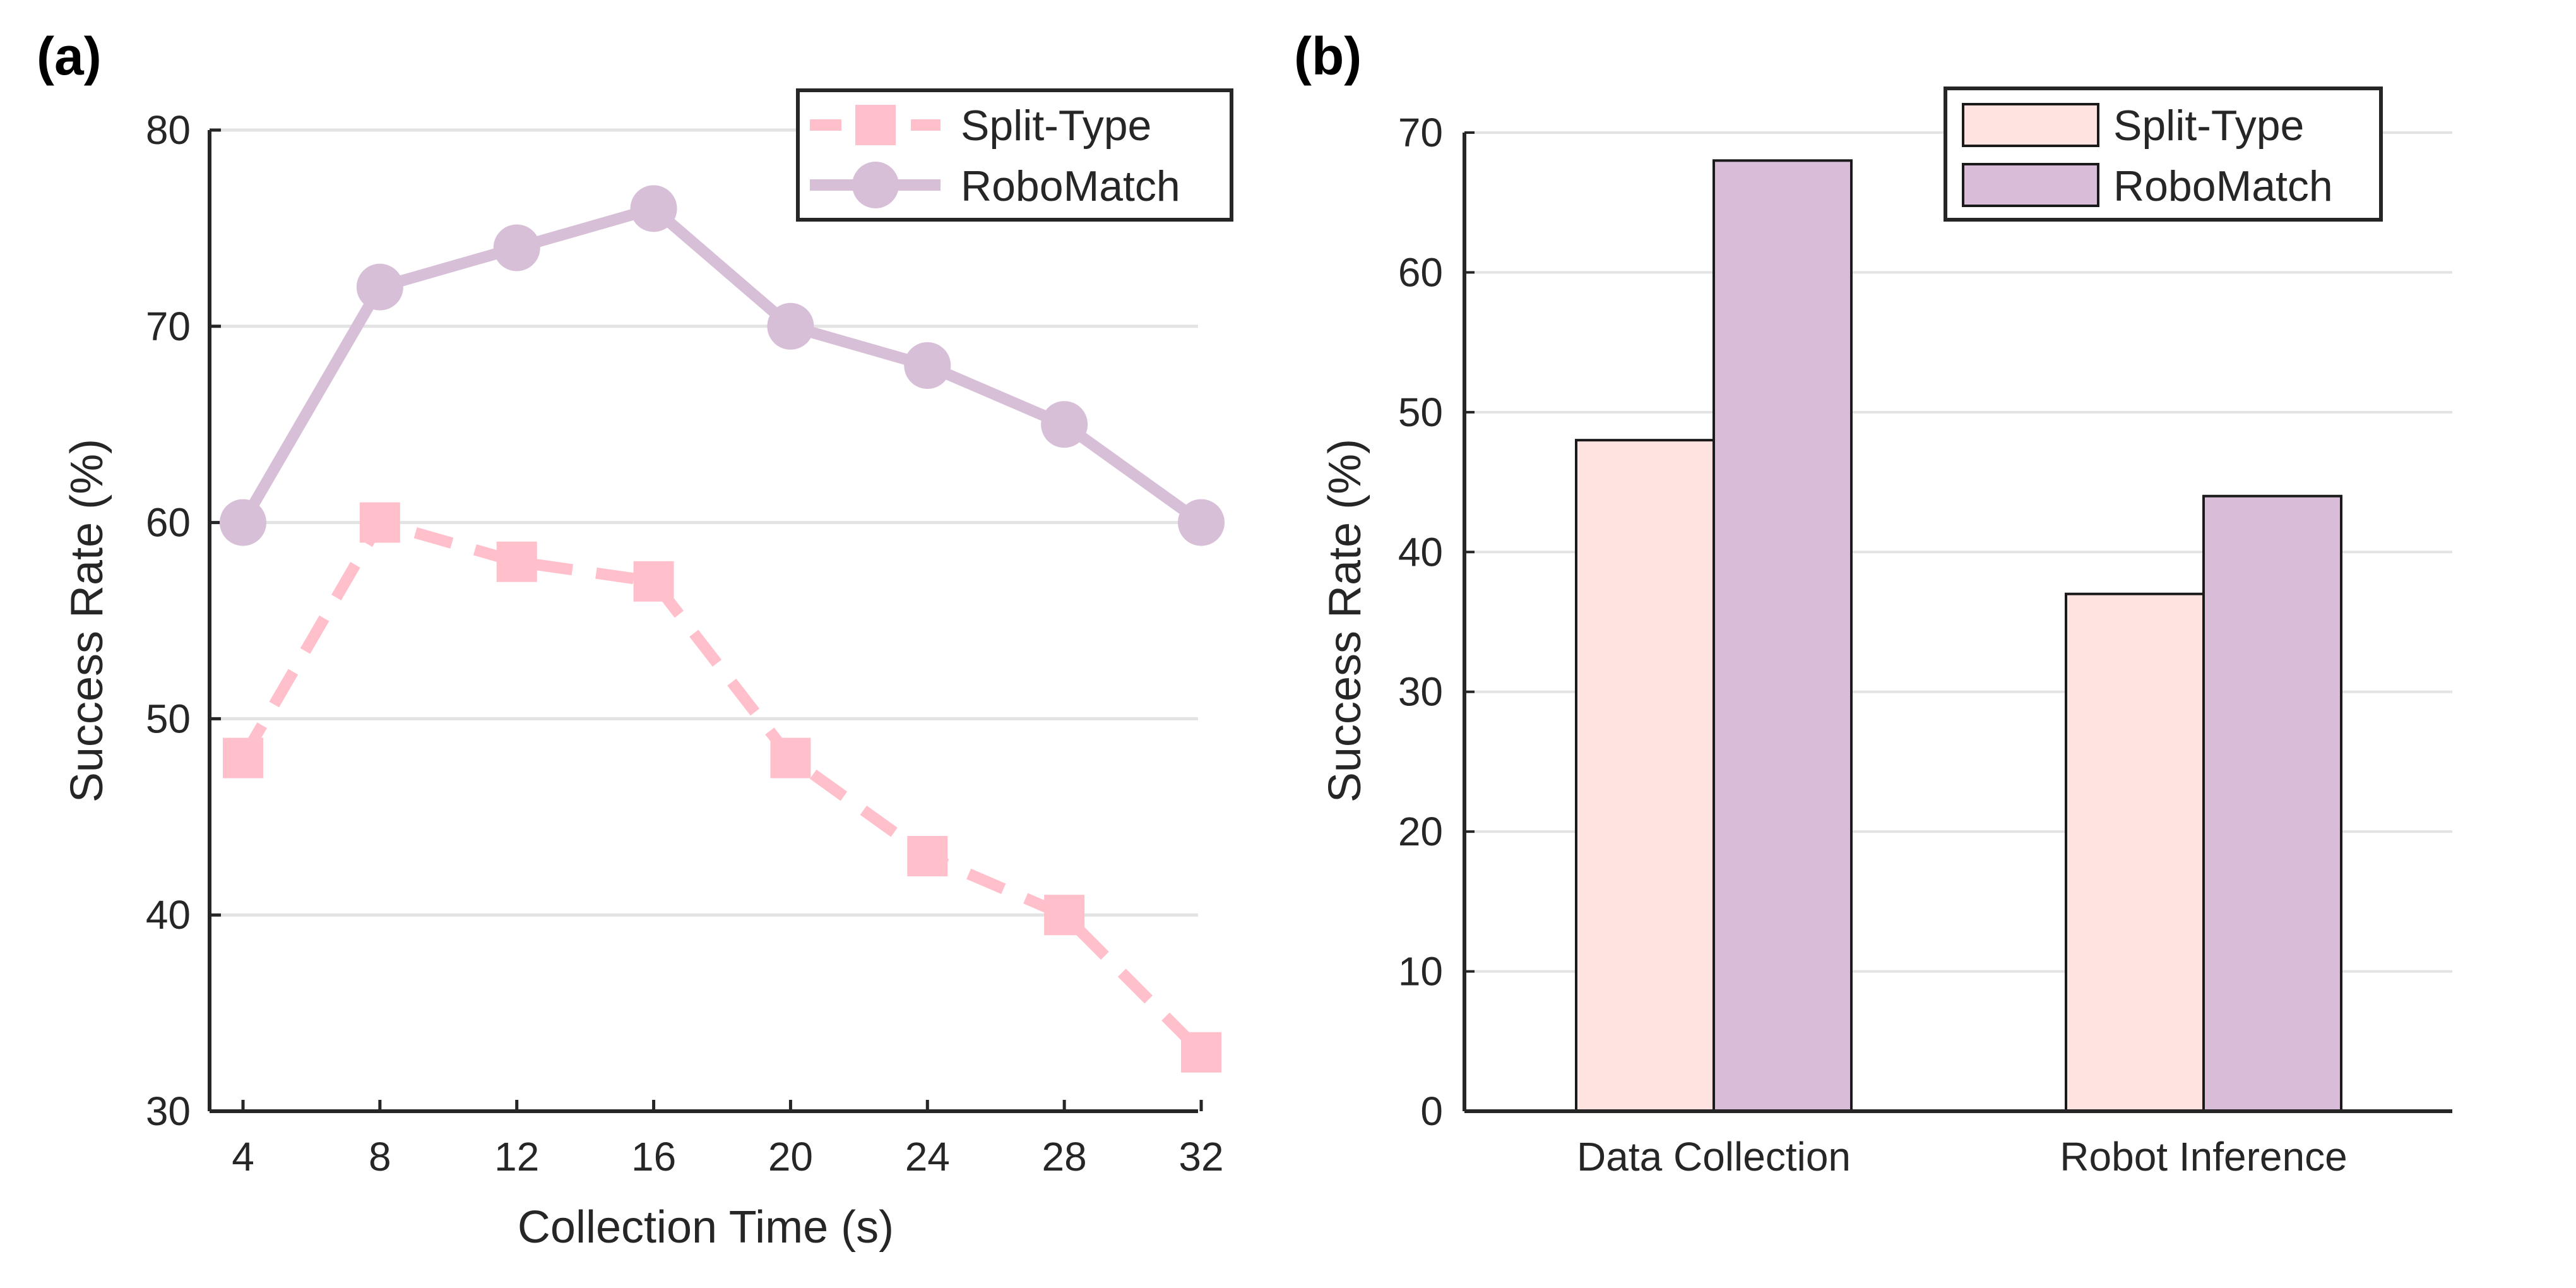 This screenshot has height=1288, width=2576. What do you see at coordinates (1056, 126) in the screenshot?
I see `legend-label-split-type: Split-Type` at bounding box center [1056, 126].